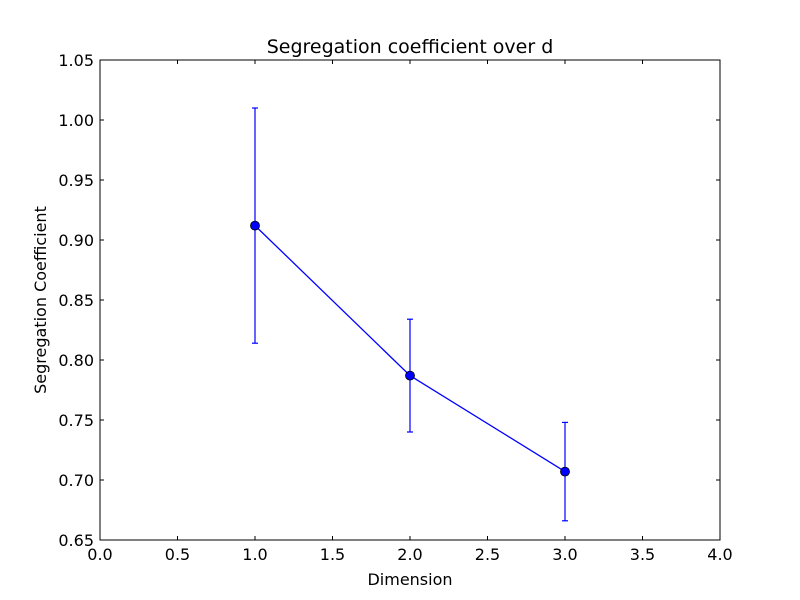 The image size is (800, 600). What do you see at coordinates (409, 579) in the screenshot?
I see `x-axis-title: Dimension` at bounding box center [409, 579].